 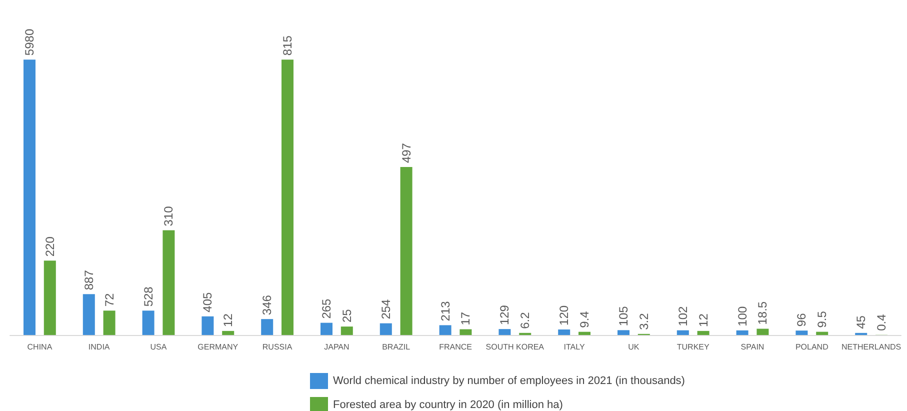 What do you see at coordinates (822, 319) in the screenshot?
I see `data-label: 9.5` at bounding box center [822, 319].